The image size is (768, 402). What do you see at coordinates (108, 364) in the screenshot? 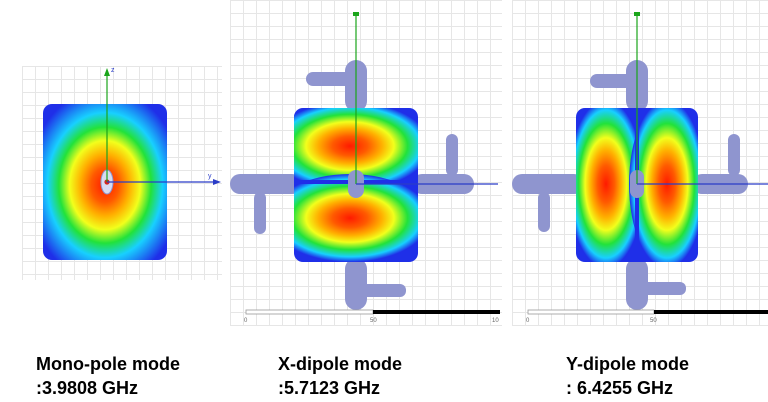
I see `monopole-caption-mode: Mono-pole mode` at bounding box center [108, 364].